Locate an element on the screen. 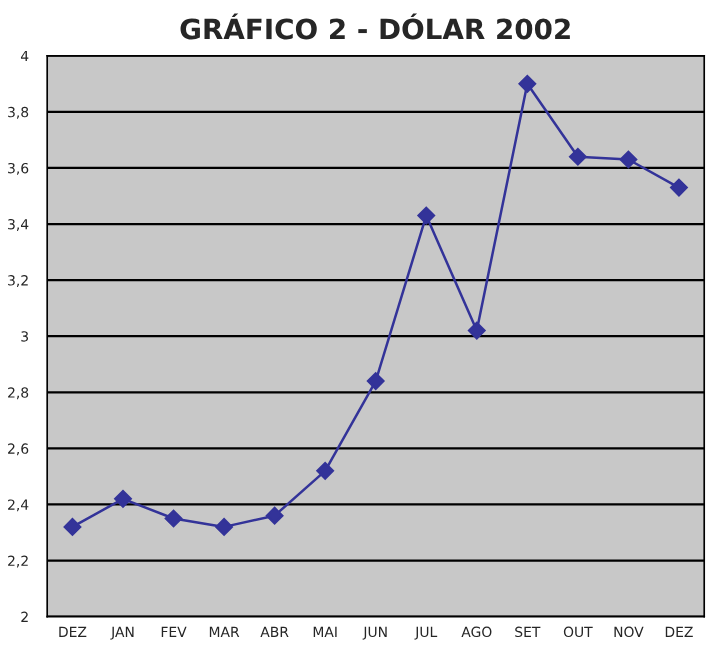 This screenshot has width=726, height=656. chart-title: GRÁFICO 2 - DÓLAR 2002 is located at coordinates (375, 26).